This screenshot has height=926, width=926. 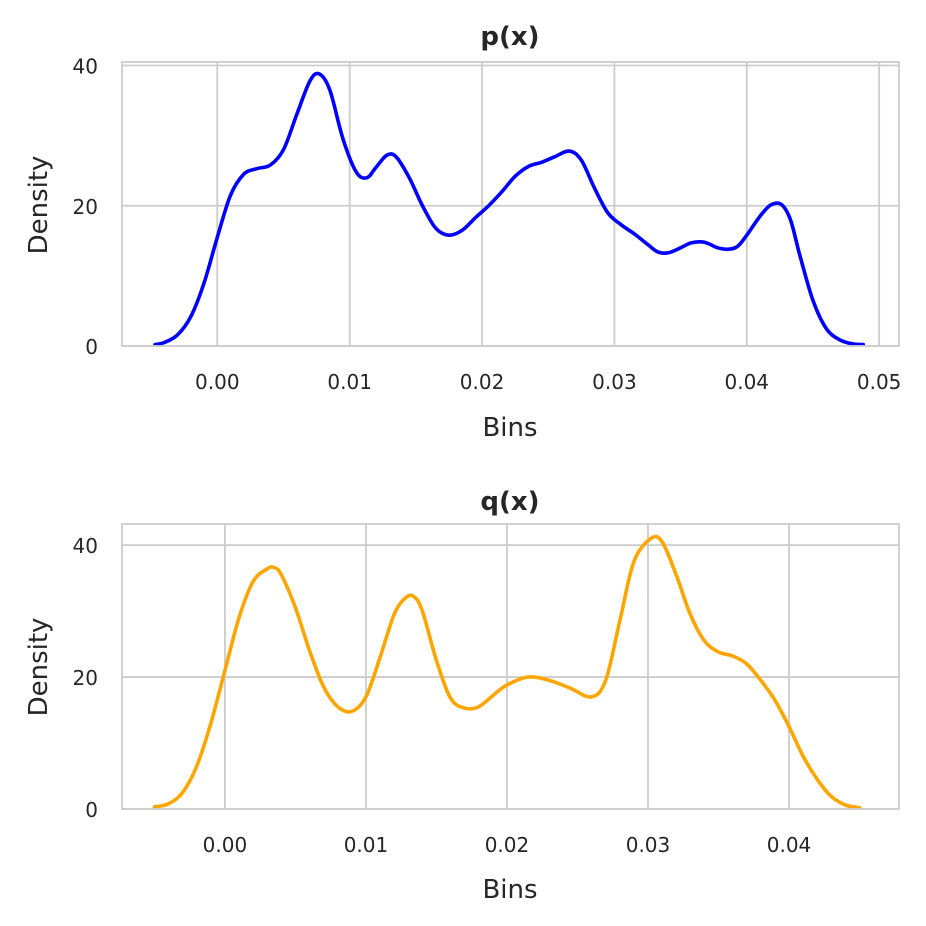 What do you see at coordinates (509, 502) in the screenshot?
I see `chart-title: q(x)` at bounding box center [509, 502].